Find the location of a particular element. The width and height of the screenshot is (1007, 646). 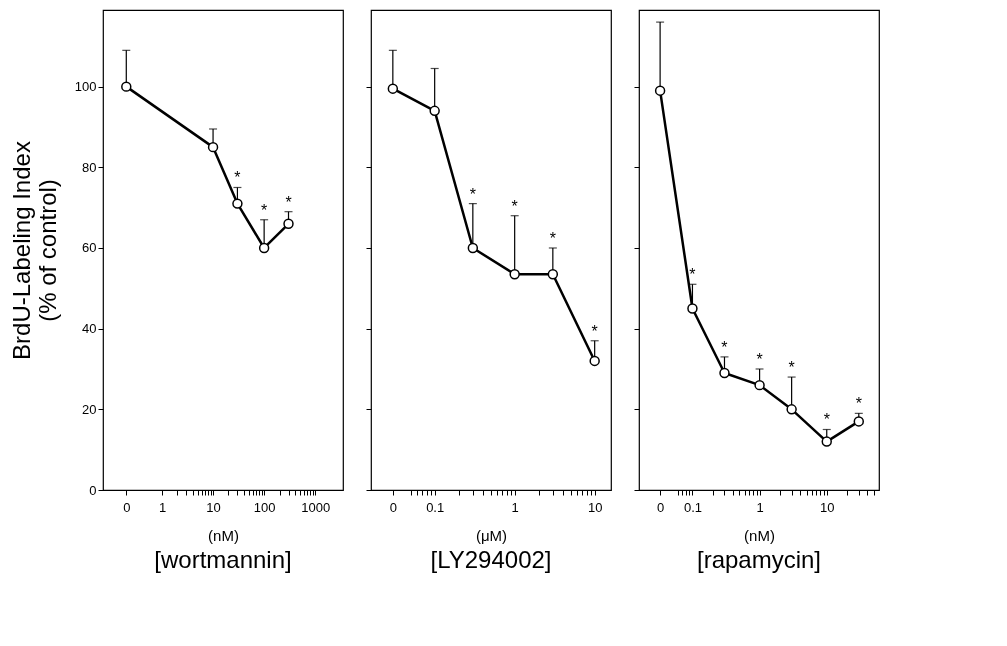

y-tick-label: 0 is located at coordinates (93, 490).